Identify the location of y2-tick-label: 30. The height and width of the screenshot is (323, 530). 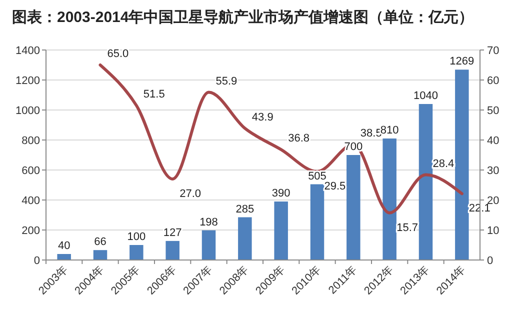
(493, 171).